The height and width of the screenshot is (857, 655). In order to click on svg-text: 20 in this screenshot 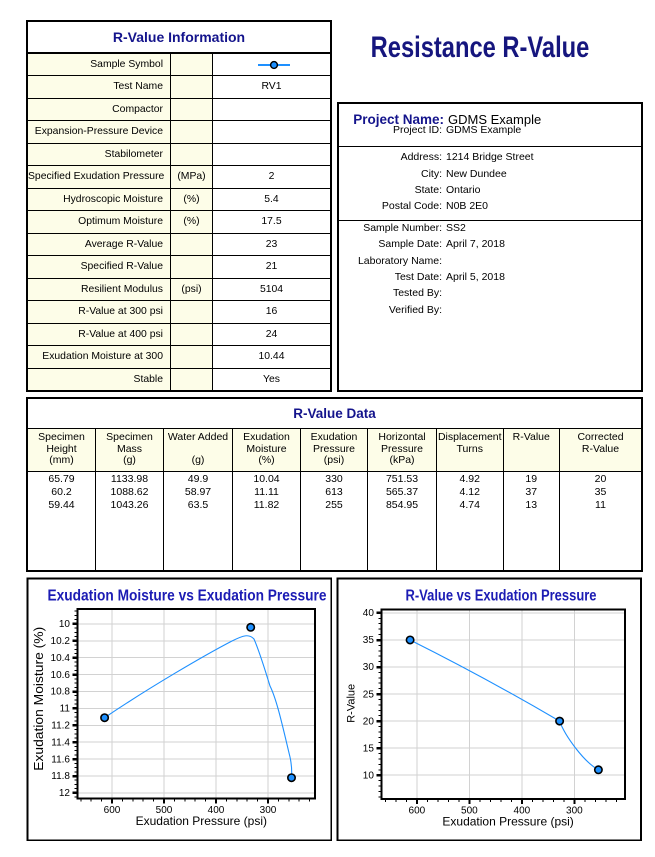, I will do `click(369, 721)`.